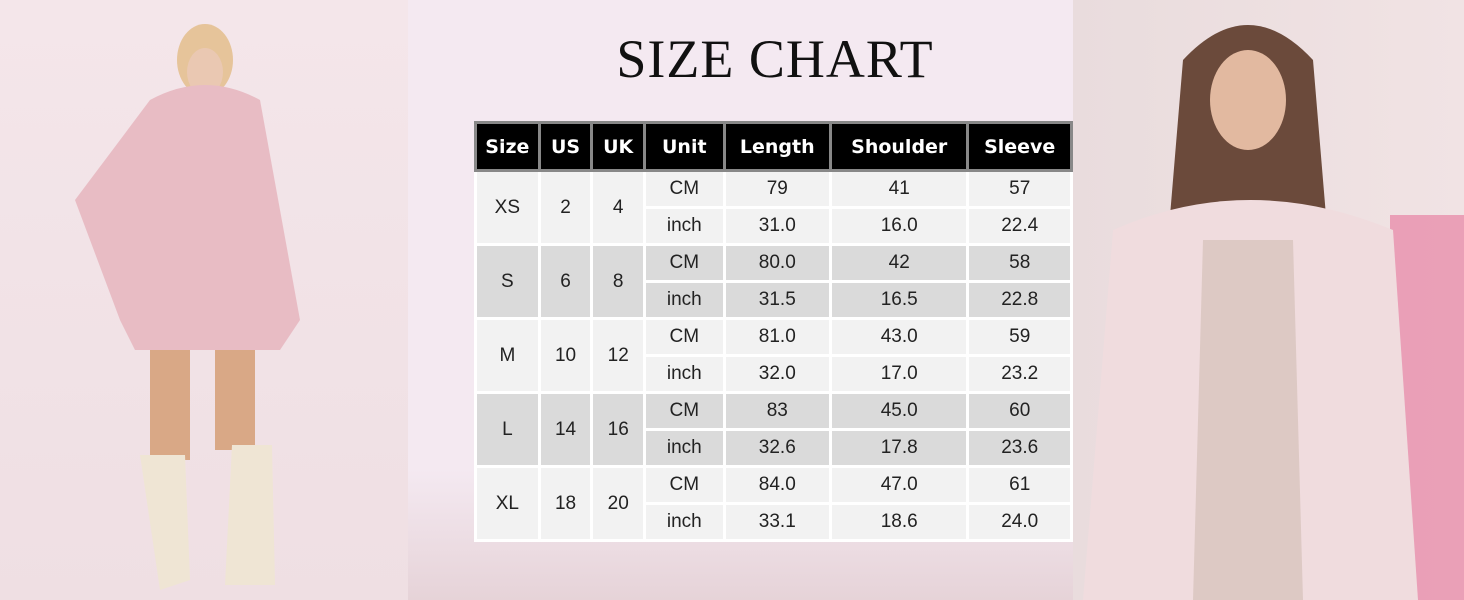  I want to click on cell-us: 6, so click(565, 281).